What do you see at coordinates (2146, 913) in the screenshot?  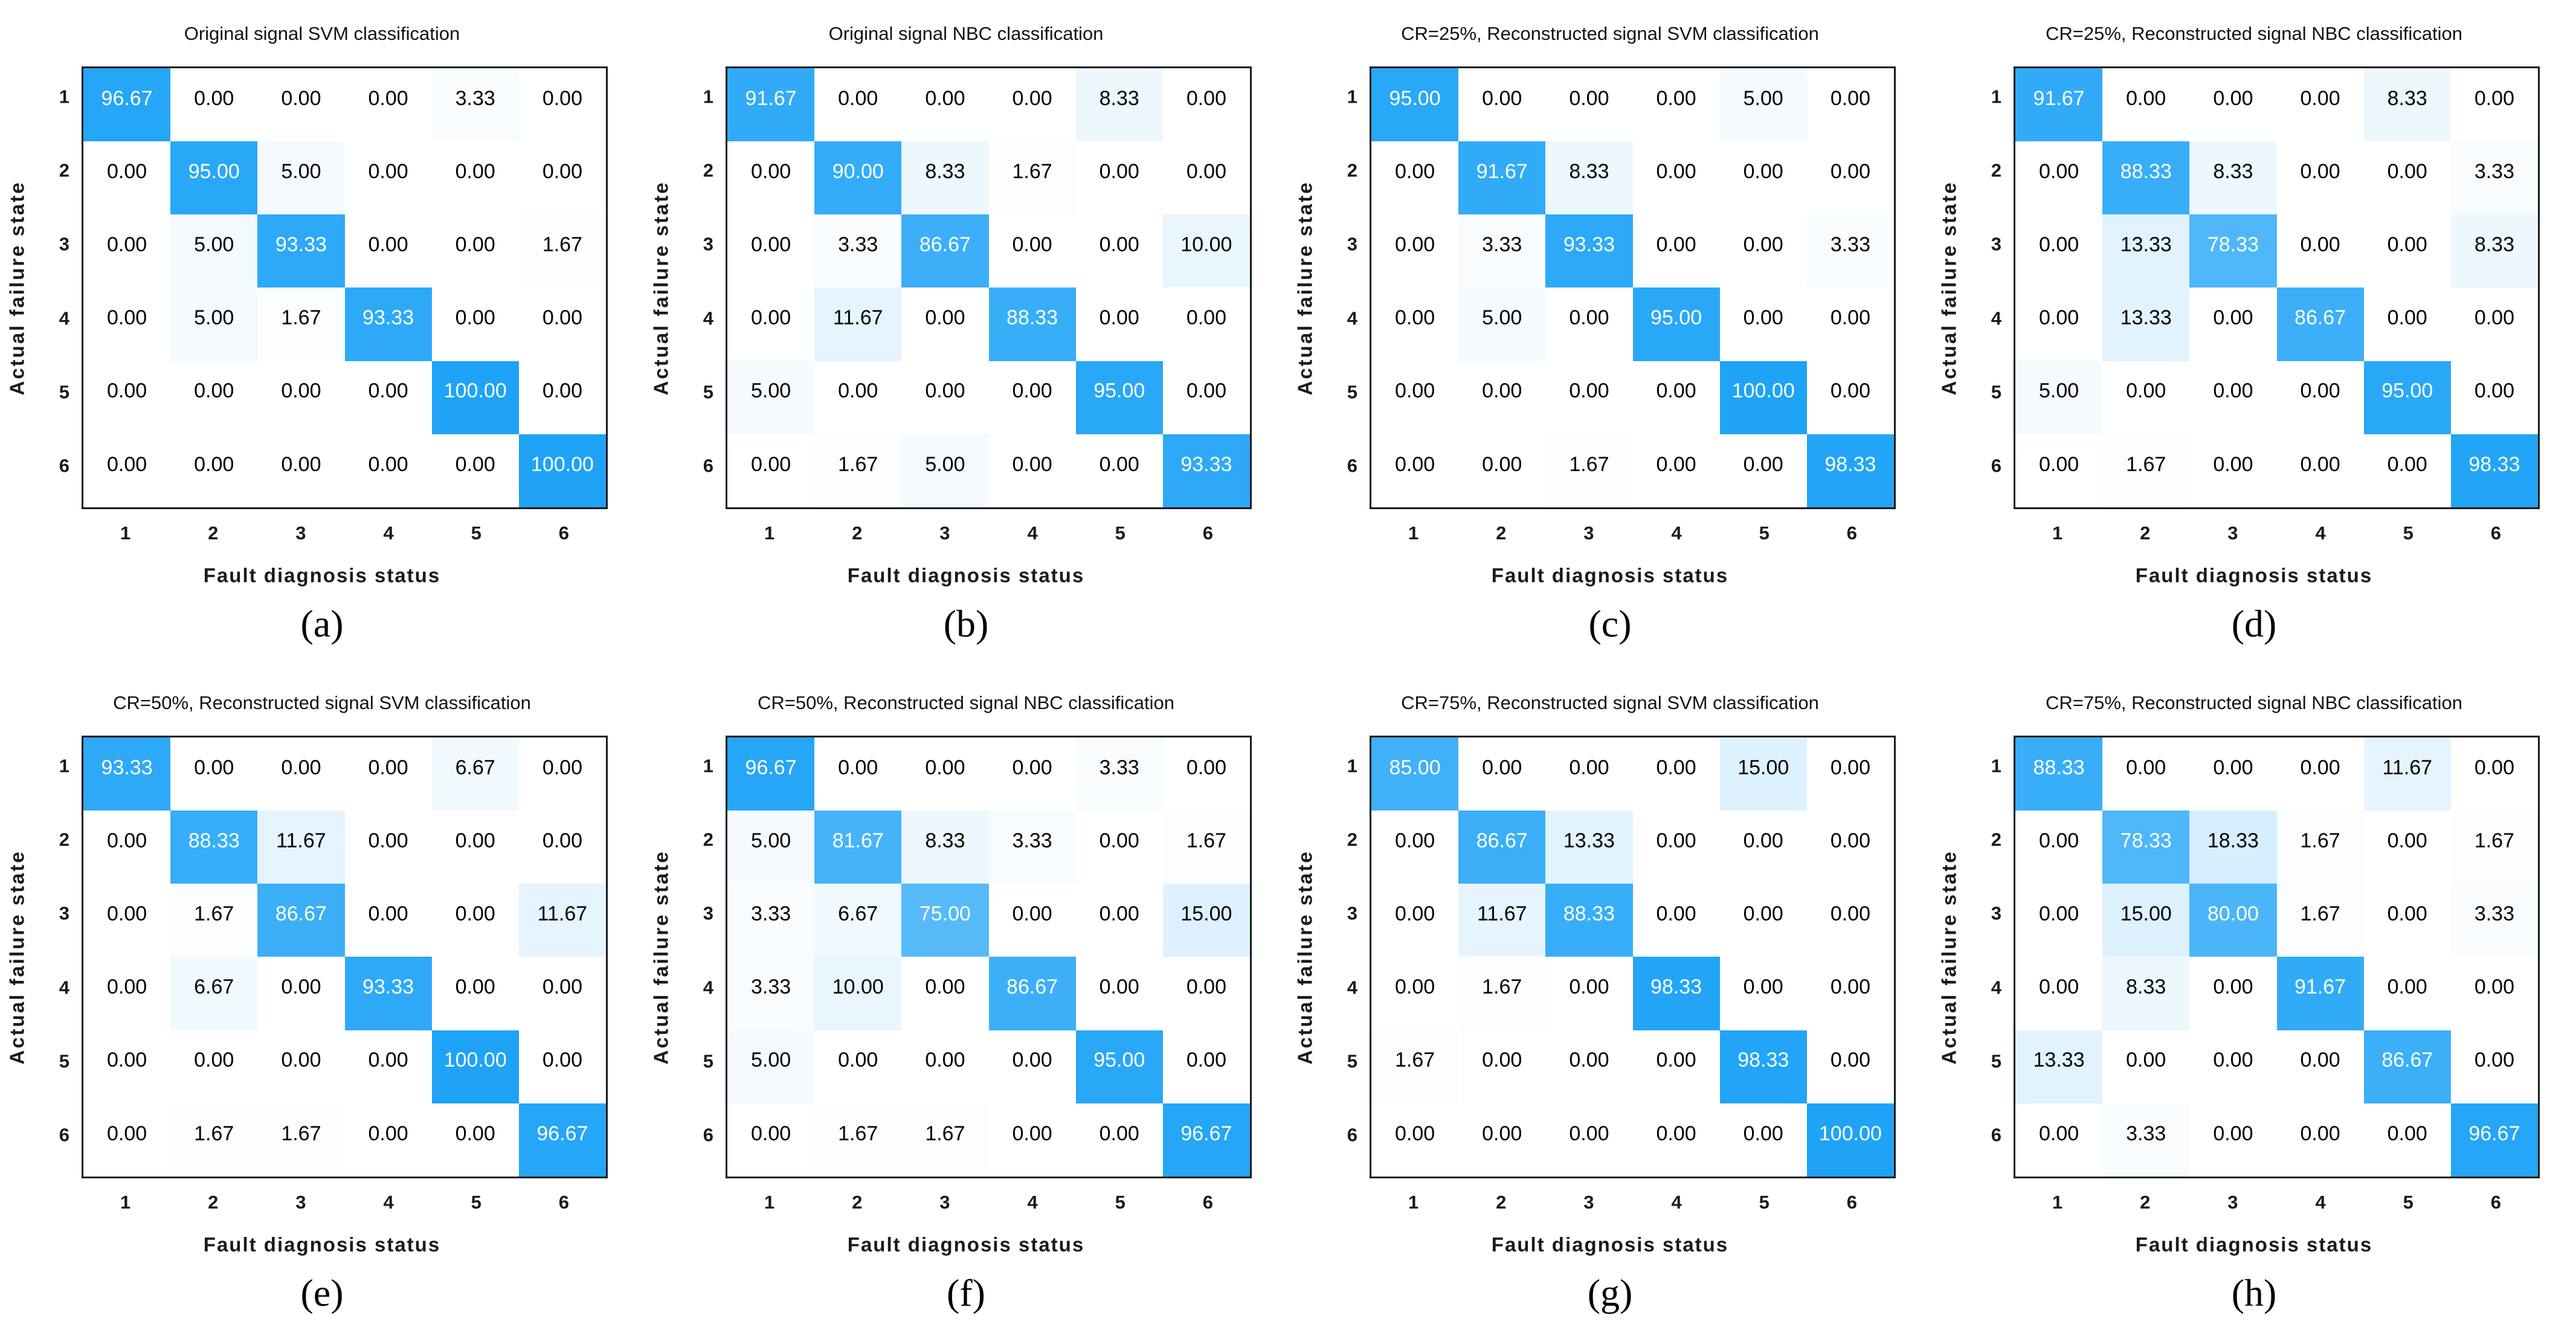 I see `matrix-cell-value: 15.00` at bounding box center [2146, 913].